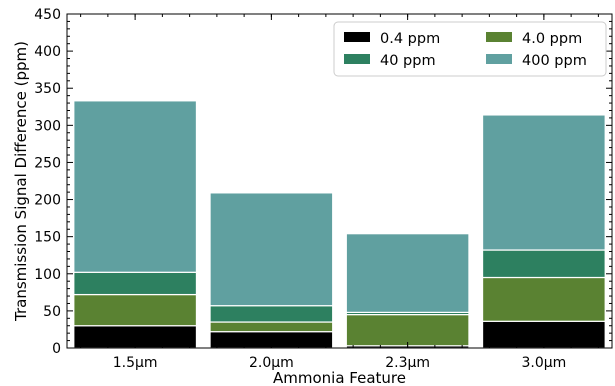  I want to click on x-tick-label: 3.0μm, so click(543, 363).